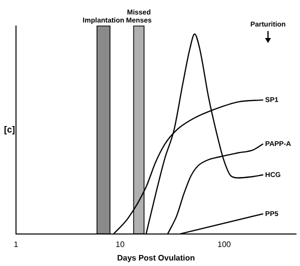  What do you see at coordinates (121, 244) in the screenshot?
I see `x-tick-label: 10` at bounding box center [121, 244].